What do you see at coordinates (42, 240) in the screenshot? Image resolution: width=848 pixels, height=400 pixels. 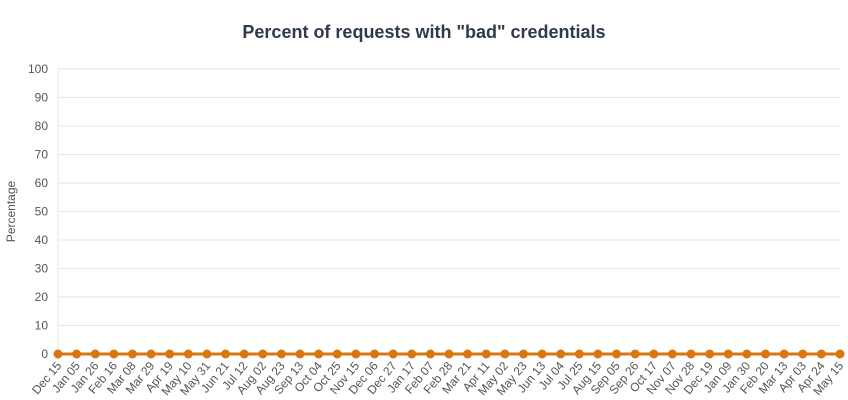 I see `y-tick-label: 40` at bounding box center [42, 240].